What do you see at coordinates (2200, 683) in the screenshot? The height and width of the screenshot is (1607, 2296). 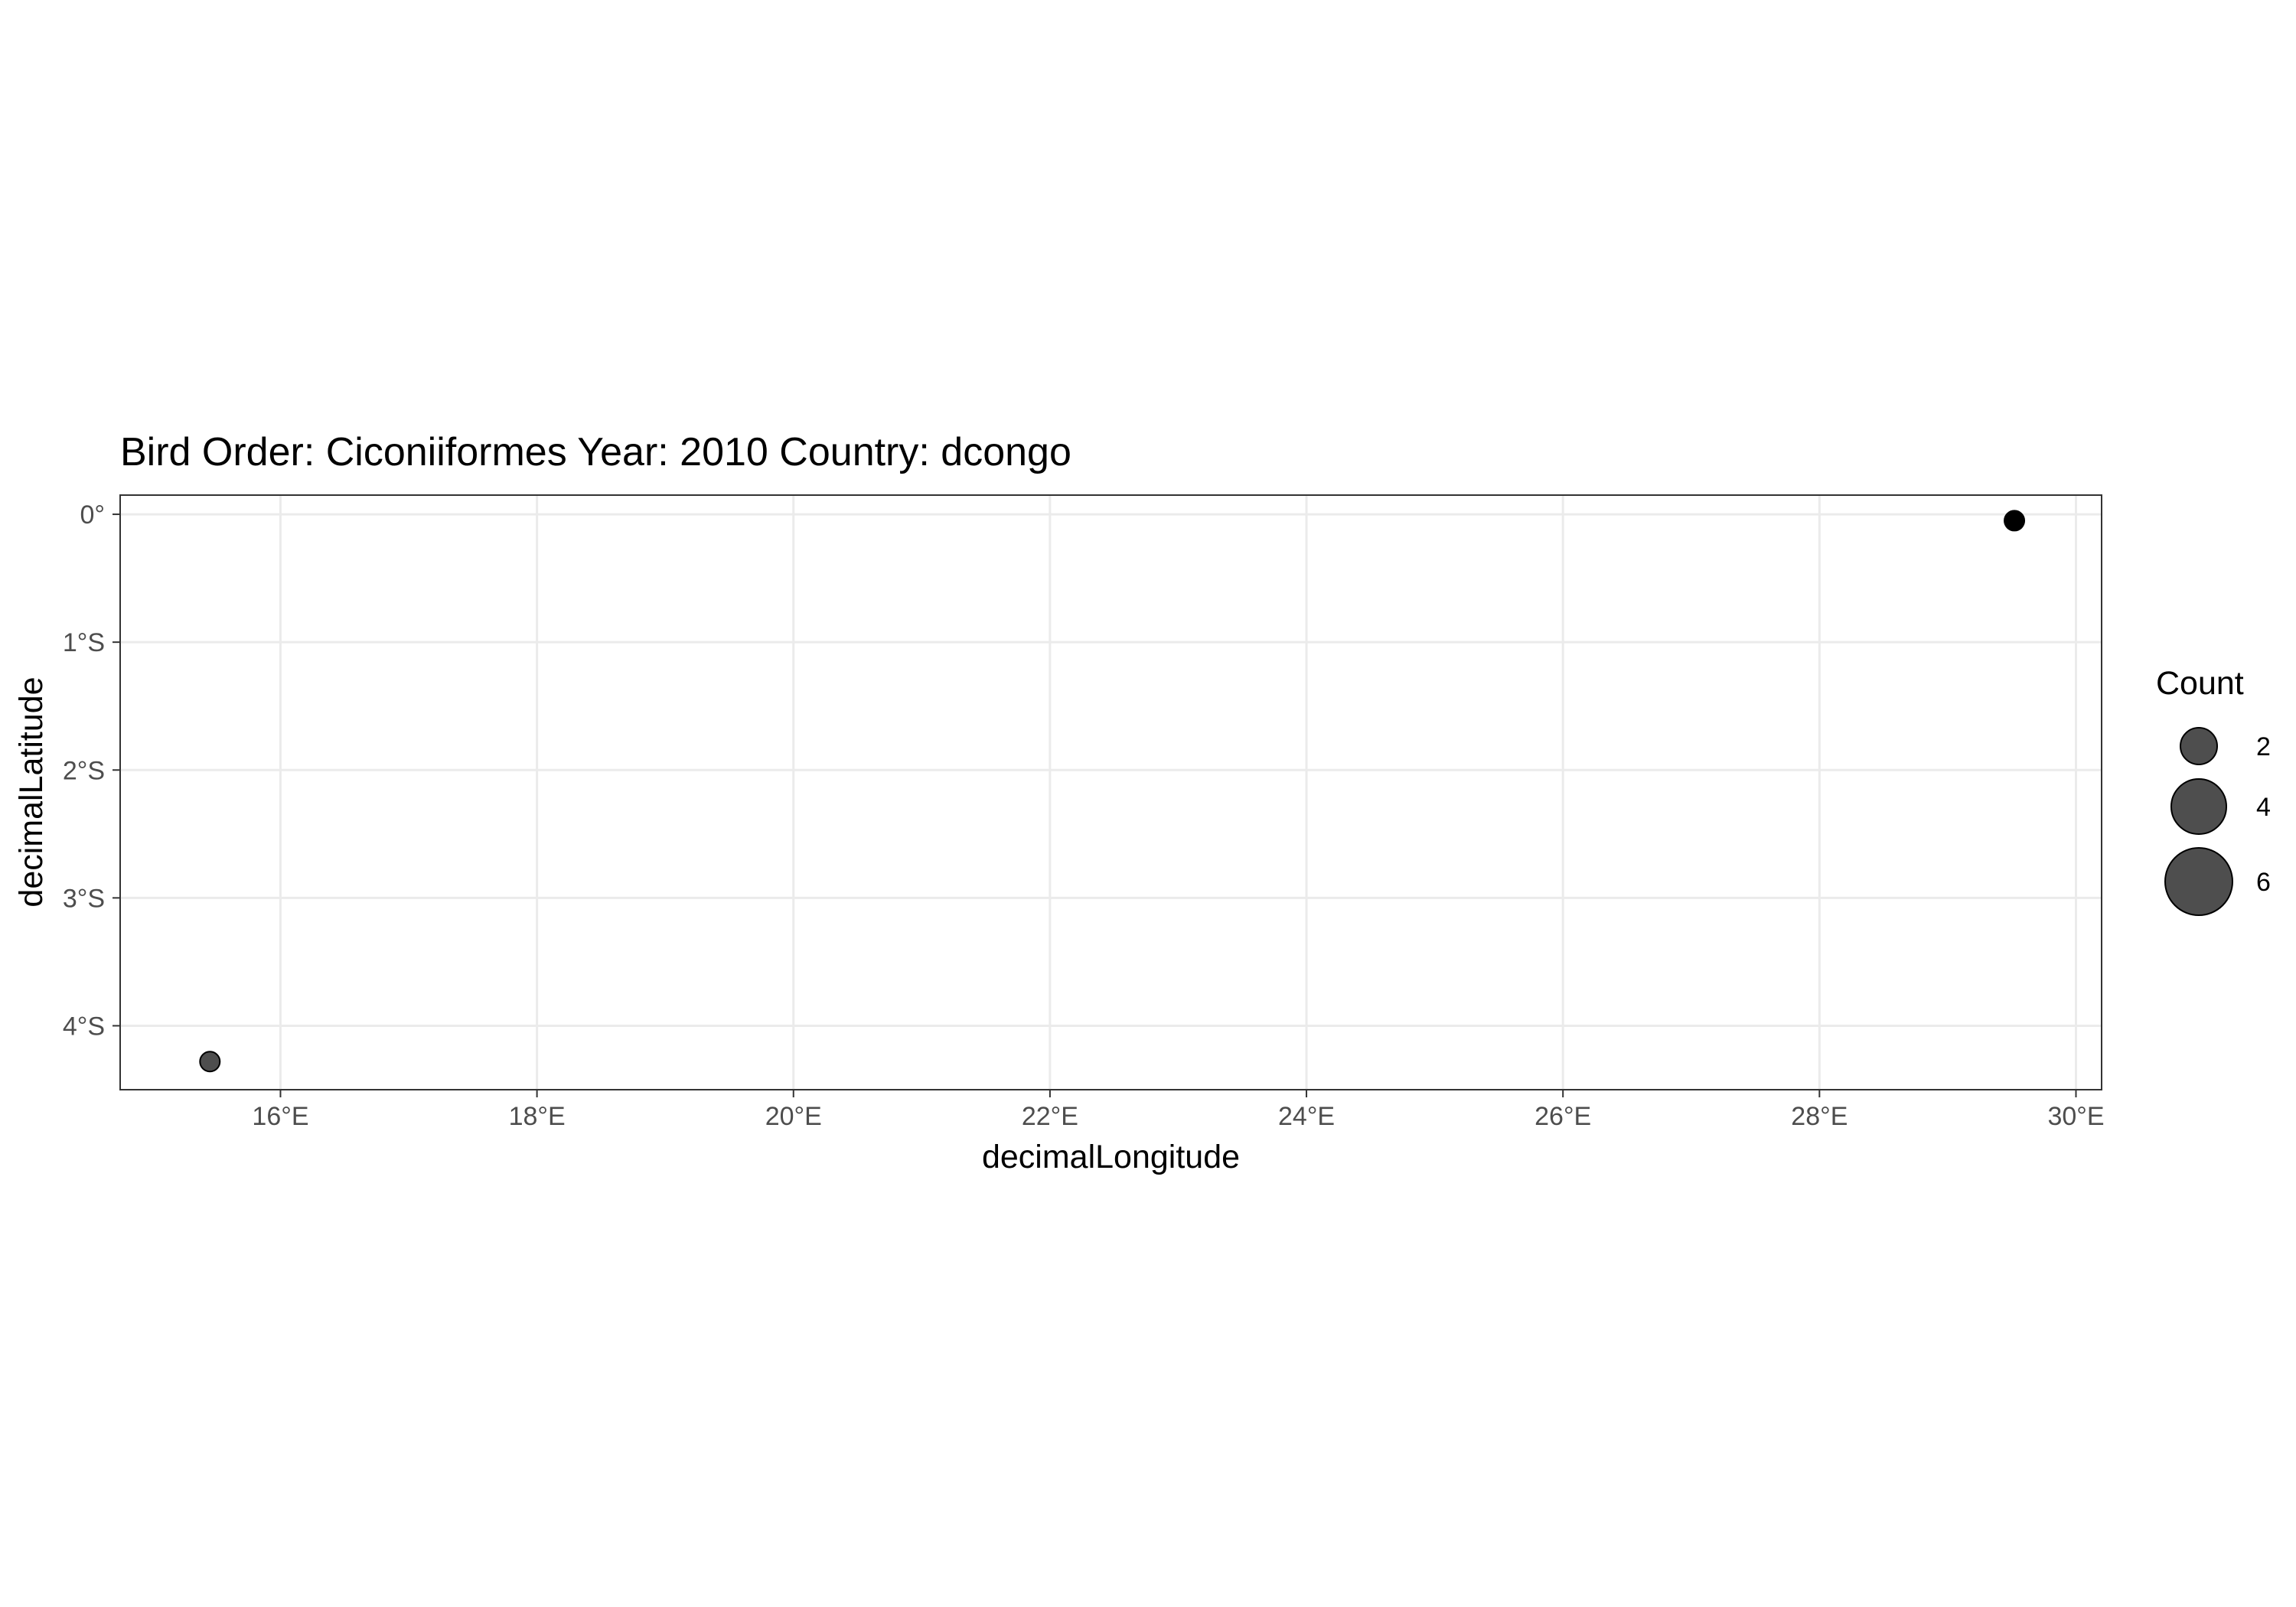 I see `legend-title: Count` at bounding box center [2200, 683].